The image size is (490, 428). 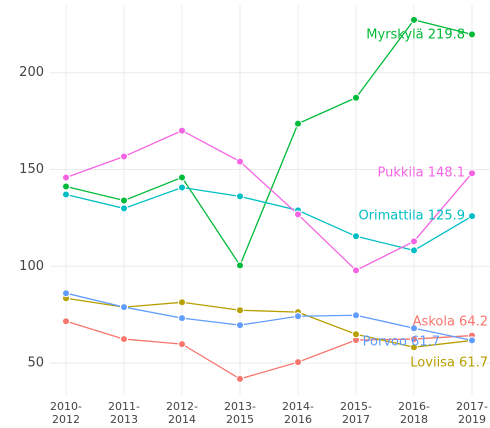 I want to click on x-tick-label: 2010- 2012, so click(x=66, y=413).